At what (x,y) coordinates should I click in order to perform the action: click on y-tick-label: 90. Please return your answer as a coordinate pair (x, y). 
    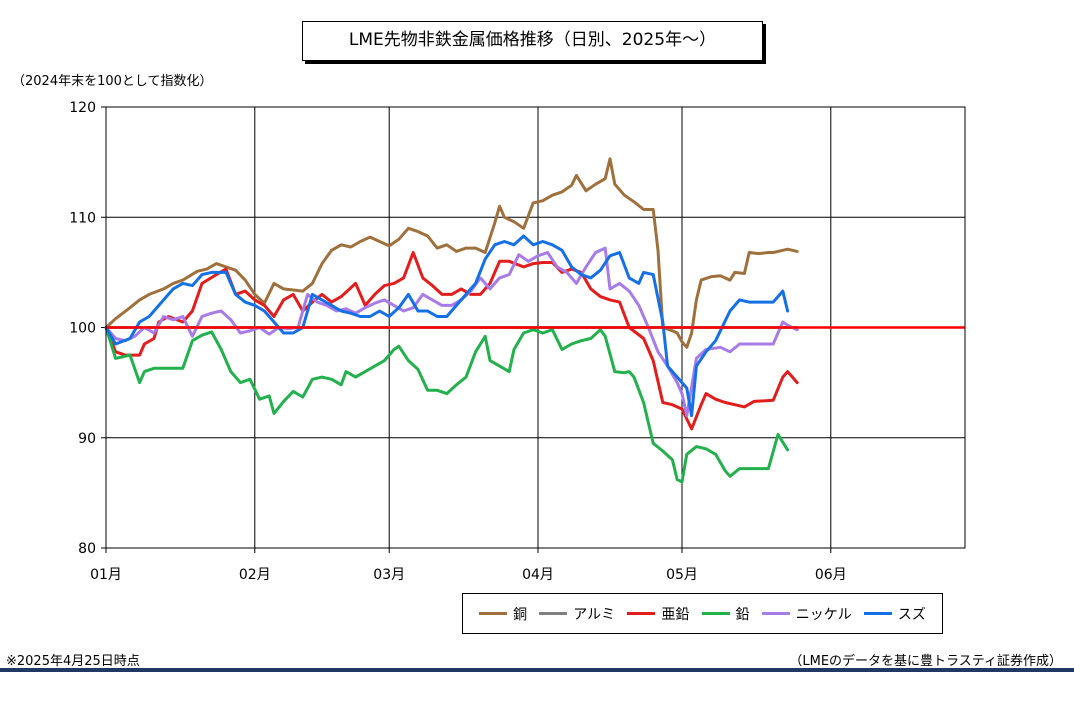
    Looking at the image, I should click on (87, 439).